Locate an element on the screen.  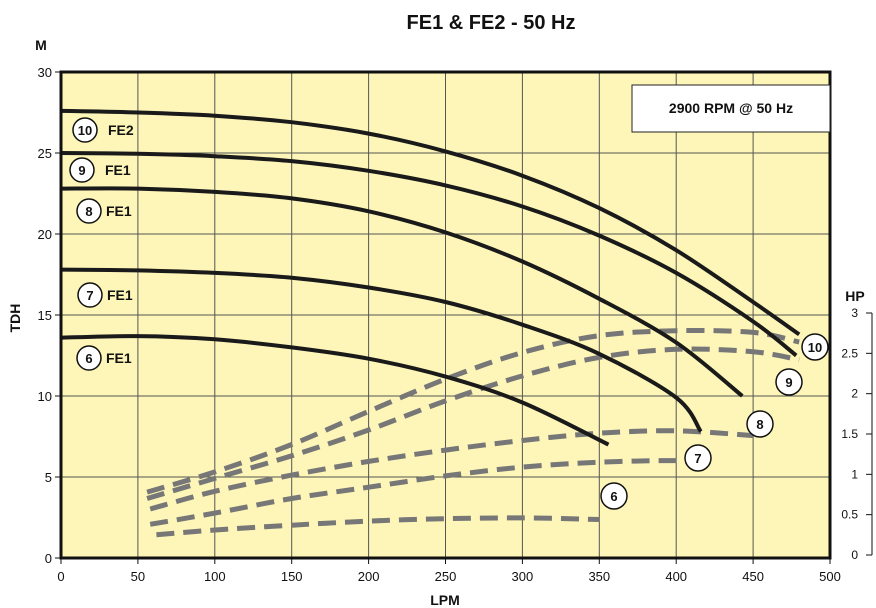
curve-marker-number: 8 is located at coordinates (88, 211).